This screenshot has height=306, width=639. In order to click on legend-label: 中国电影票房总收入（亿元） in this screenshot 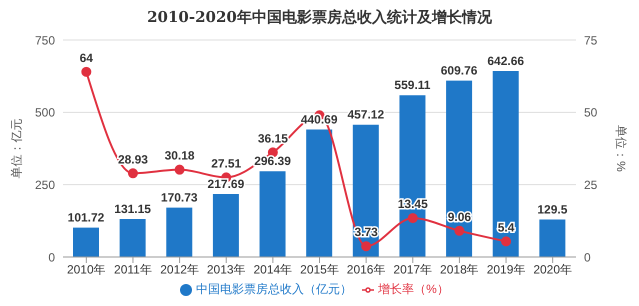, I will do `click(274, 289)`.